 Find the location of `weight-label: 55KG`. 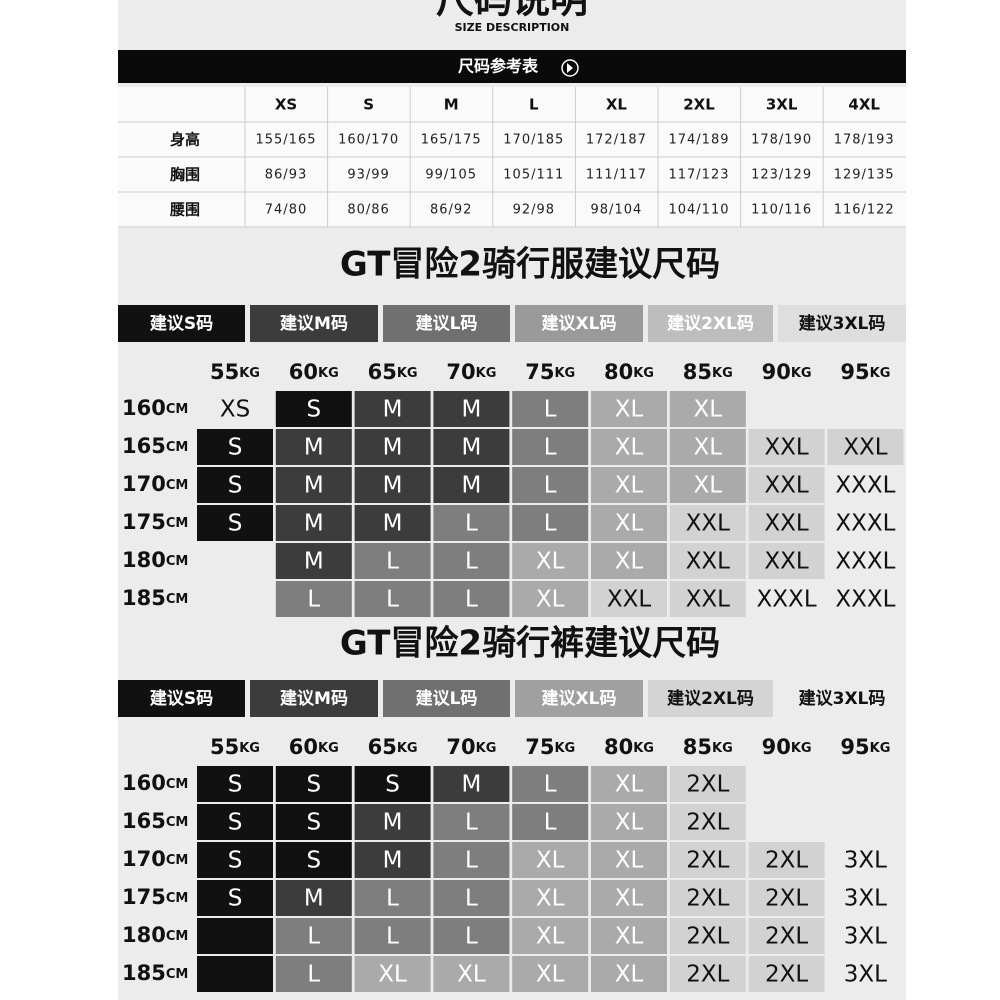

weight-label: 55KG is located at coordinates (235, 747).